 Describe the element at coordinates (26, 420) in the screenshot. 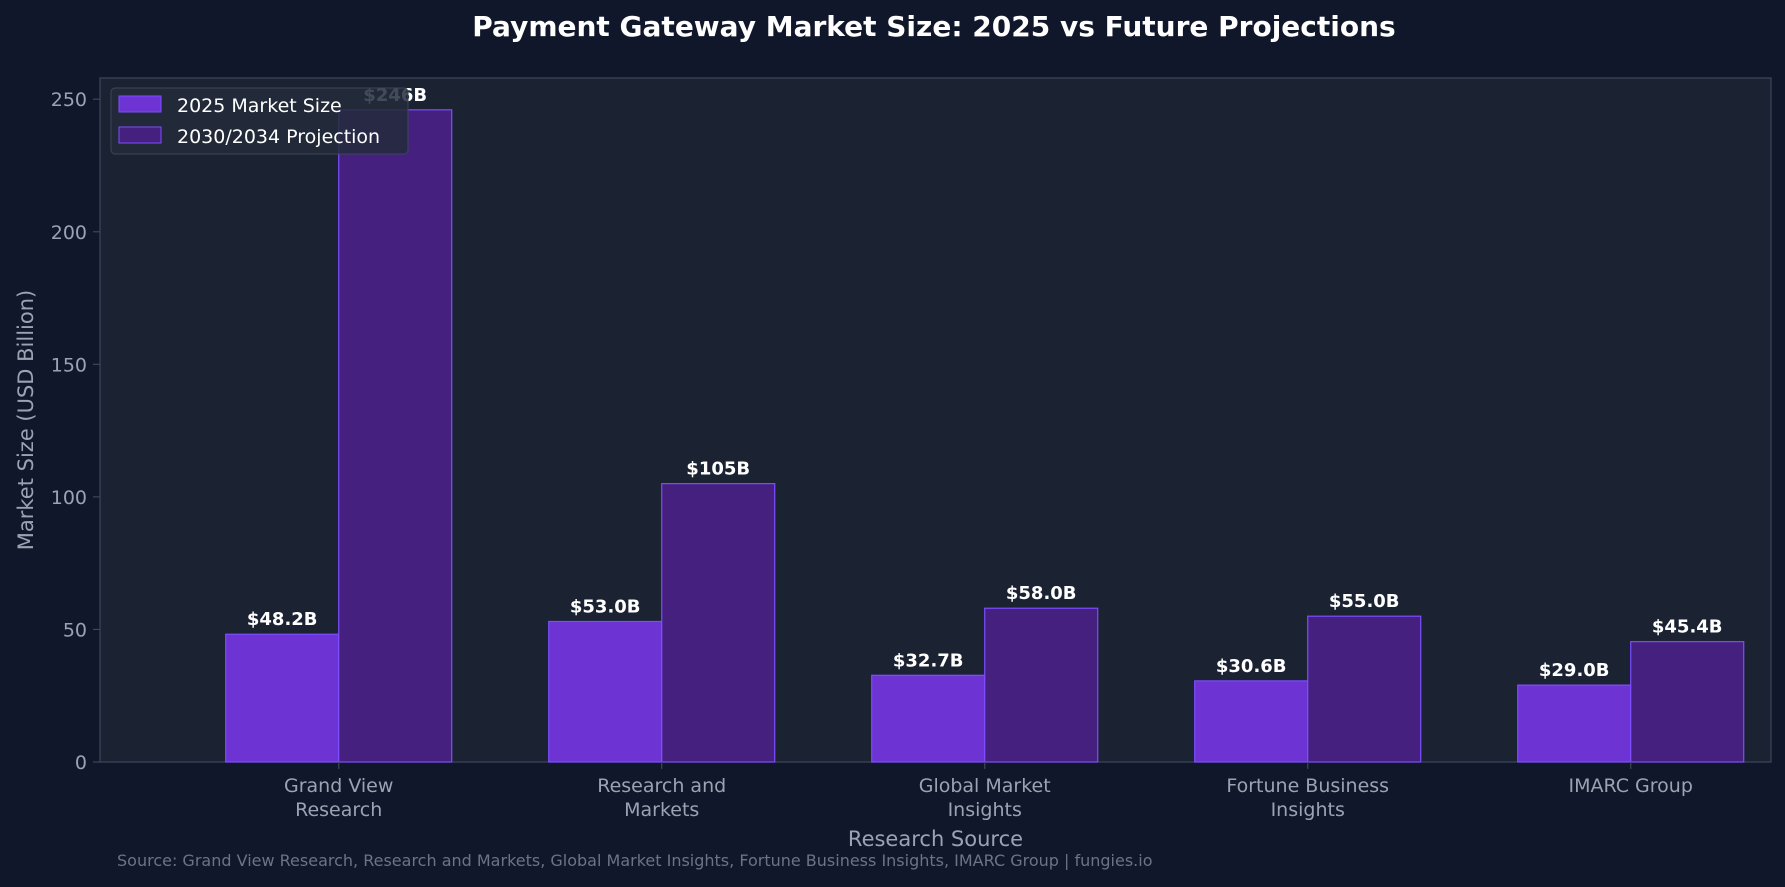

I see `y-axis-label: Market Size (USD Billion)` at that location.